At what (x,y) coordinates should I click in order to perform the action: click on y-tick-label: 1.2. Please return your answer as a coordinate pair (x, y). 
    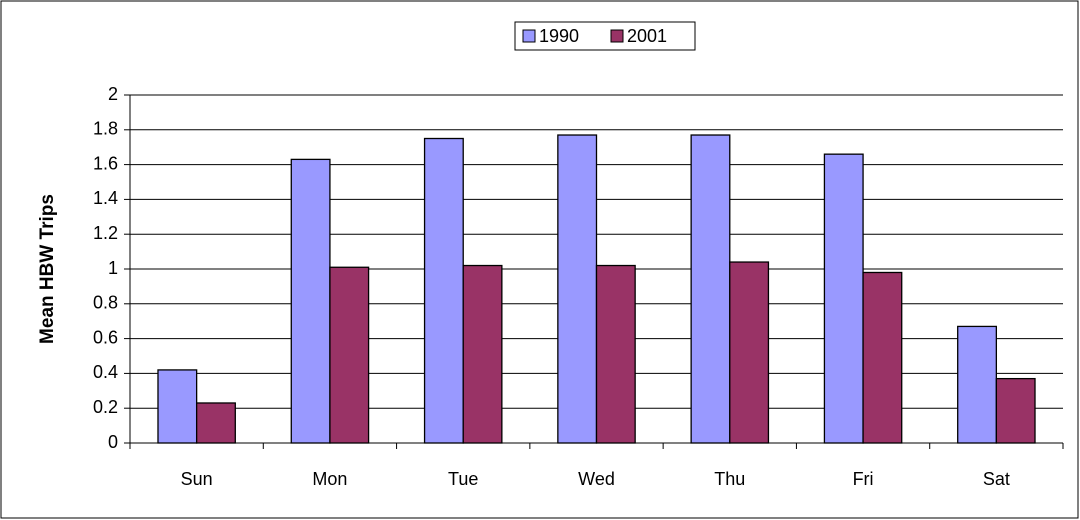
    Looking at the image, I should click on (105, 233).